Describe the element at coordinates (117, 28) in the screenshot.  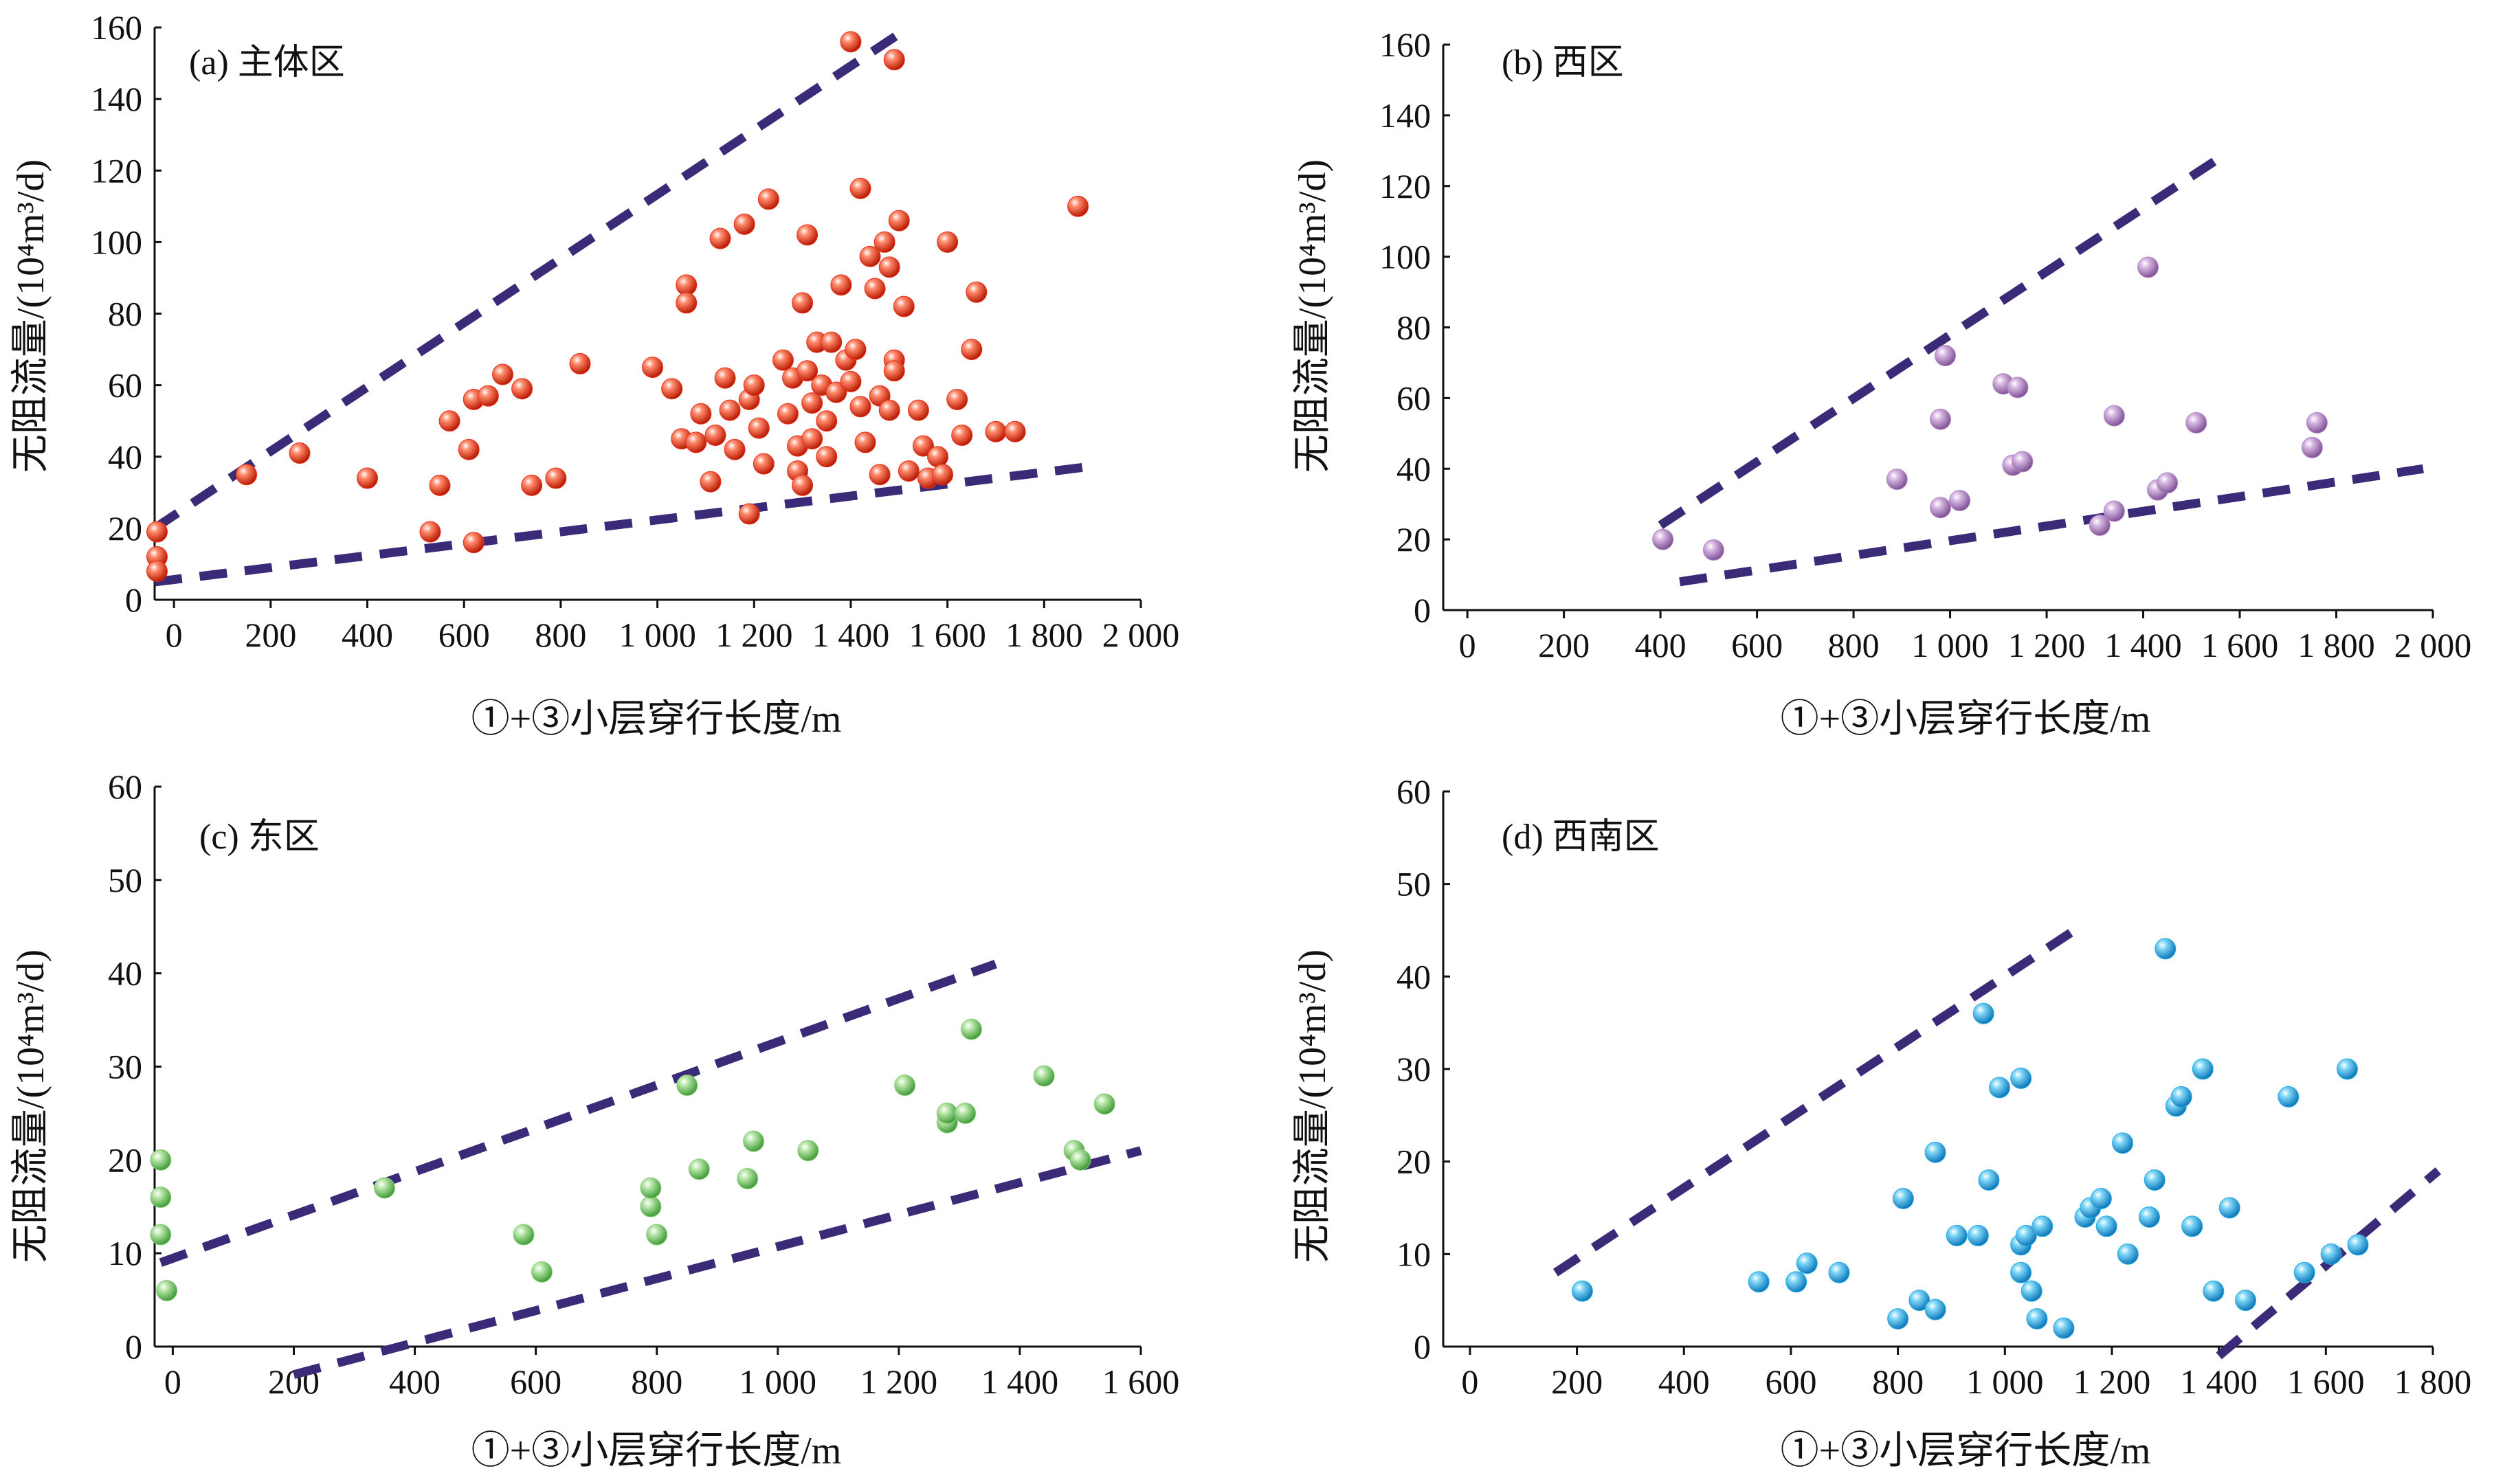
I see `y-tick-label: 160` at that location.